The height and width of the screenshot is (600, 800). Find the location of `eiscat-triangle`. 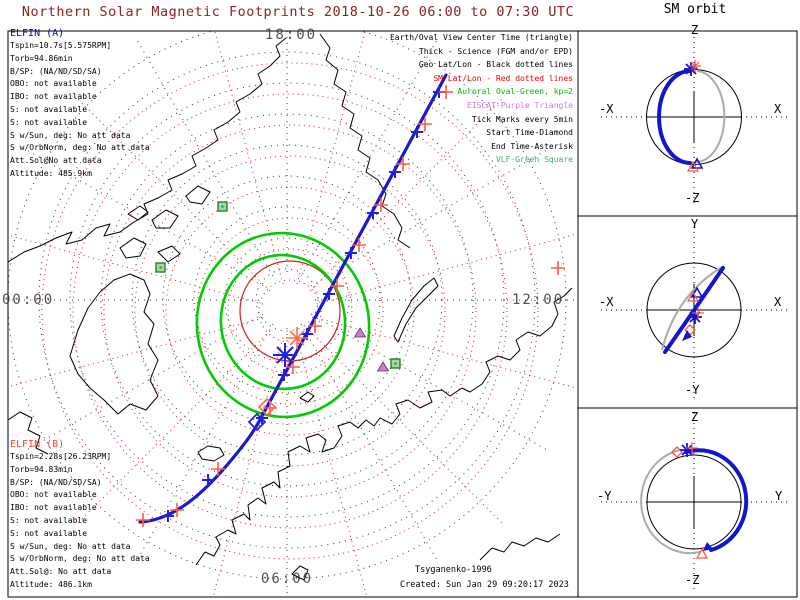

eiscat-triangle is located at coordinates (371, 349).